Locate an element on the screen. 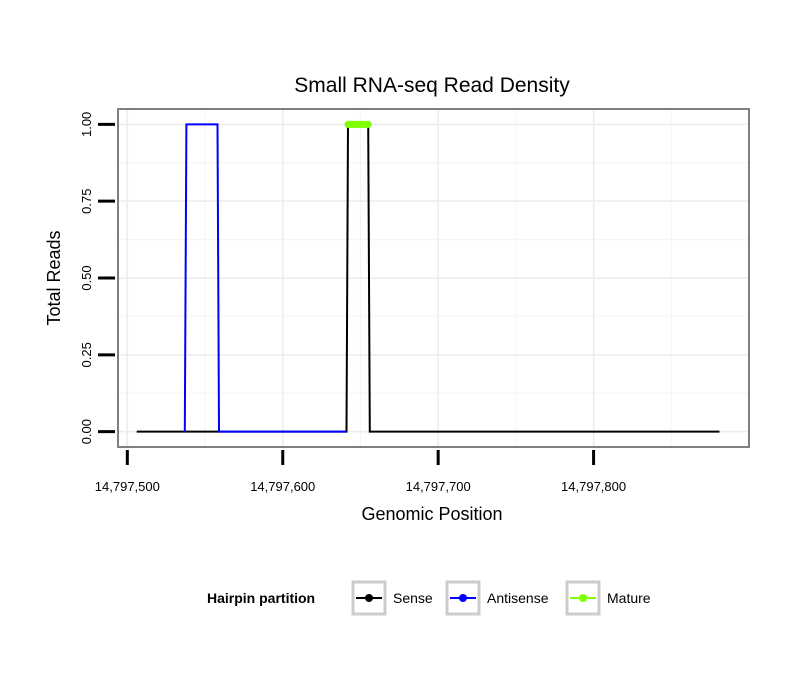 The image size is (810, 690). legend-label: Sense is located at coordinates (413, 598).